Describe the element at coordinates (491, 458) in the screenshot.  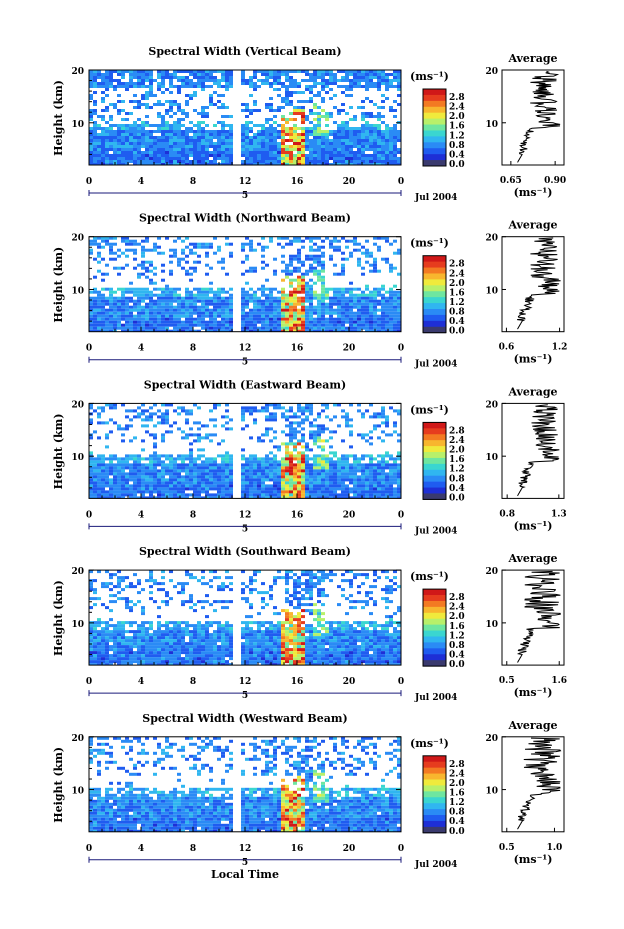
I see `avg-y-tick-label: 10` at that location.